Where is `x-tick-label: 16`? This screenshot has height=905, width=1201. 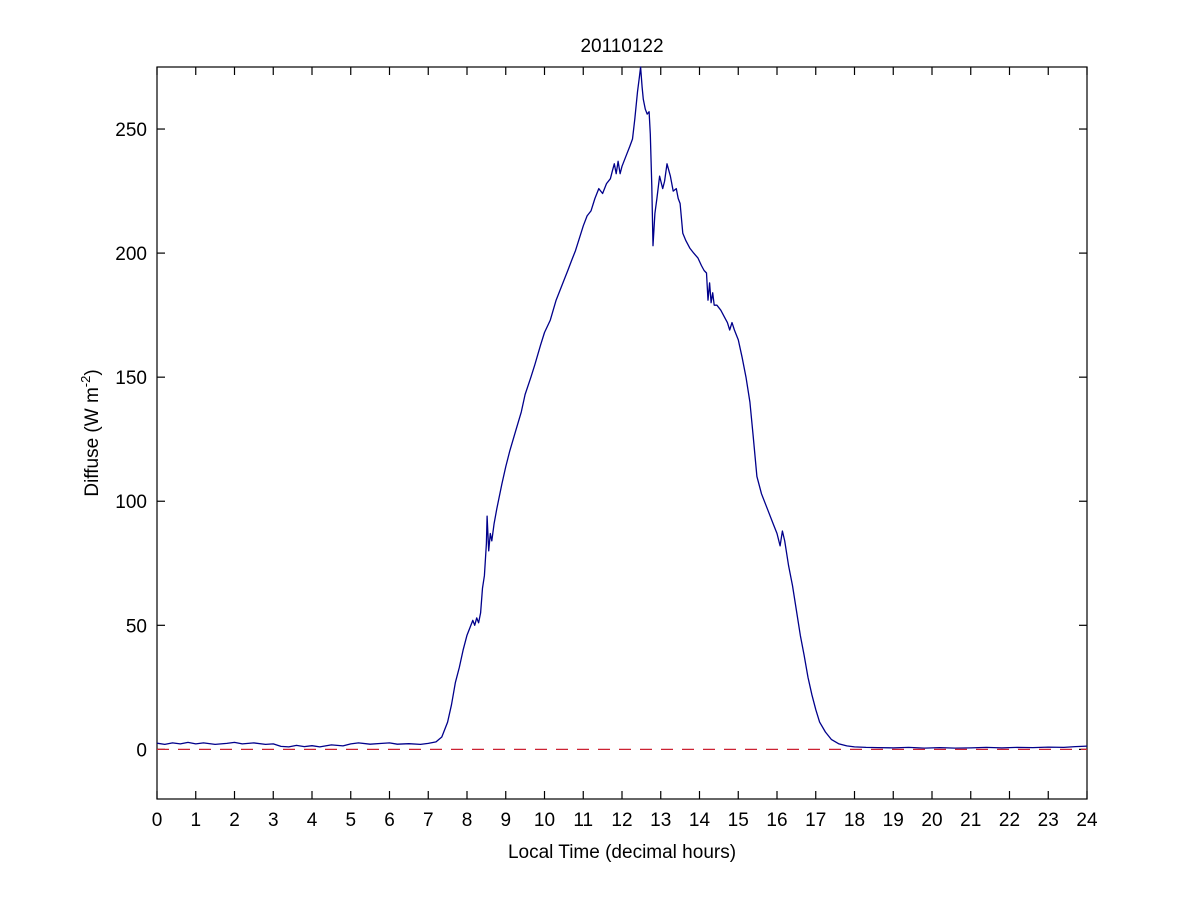 x-tick-label: 16 is located at coordinates (776, 820).